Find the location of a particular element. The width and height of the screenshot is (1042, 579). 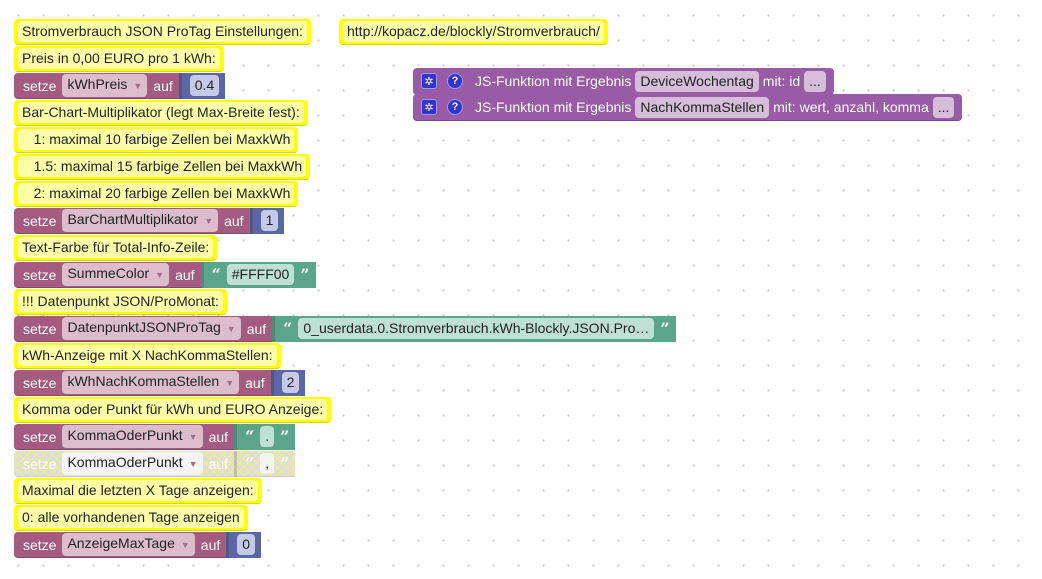

variable-dropdown: kWhNachKommaStellen ▼ is located at coordinates (151, 382).